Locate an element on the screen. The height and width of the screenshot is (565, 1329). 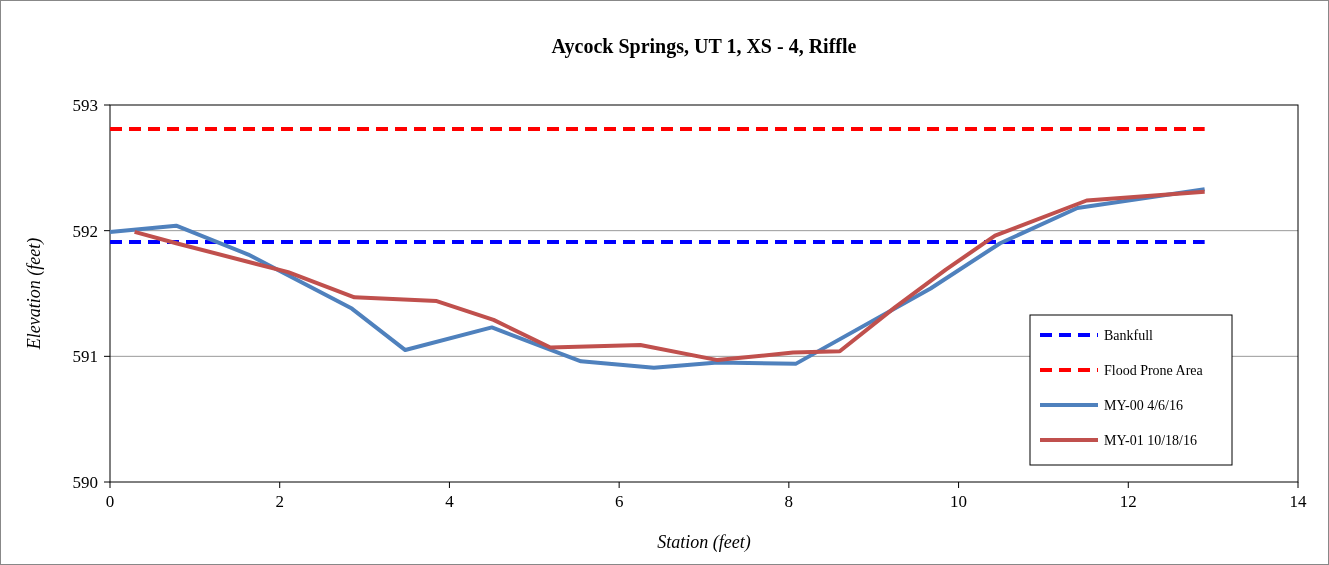
x-tick-label: 2 is located at coordinates (279, 501).